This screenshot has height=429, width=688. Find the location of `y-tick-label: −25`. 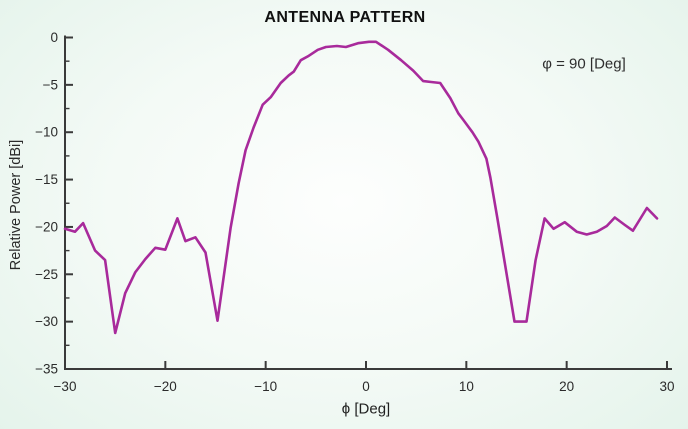

y-tick-label: −25 is located at coordinates (46, 274).